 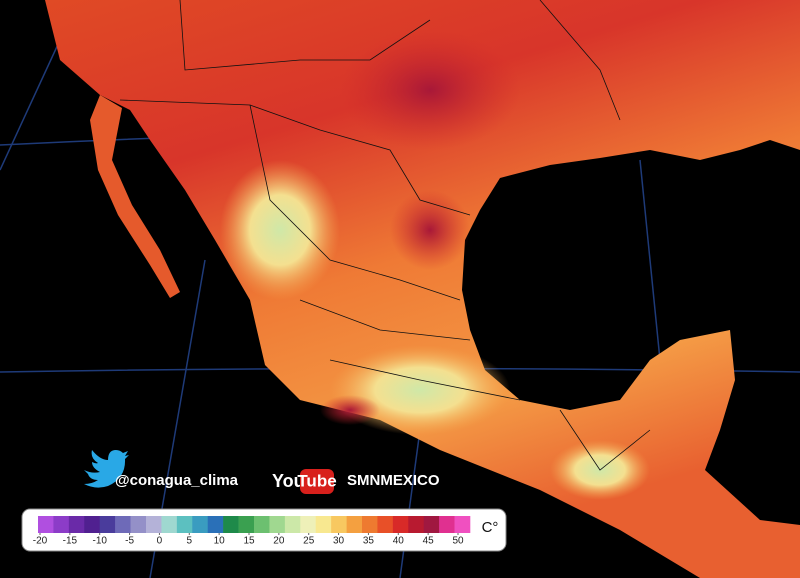 What do you see at coordinates (177, 480) in the screenshot?
I see `twitter-handle: @conagua_clima` at bounding box center [177, 480].